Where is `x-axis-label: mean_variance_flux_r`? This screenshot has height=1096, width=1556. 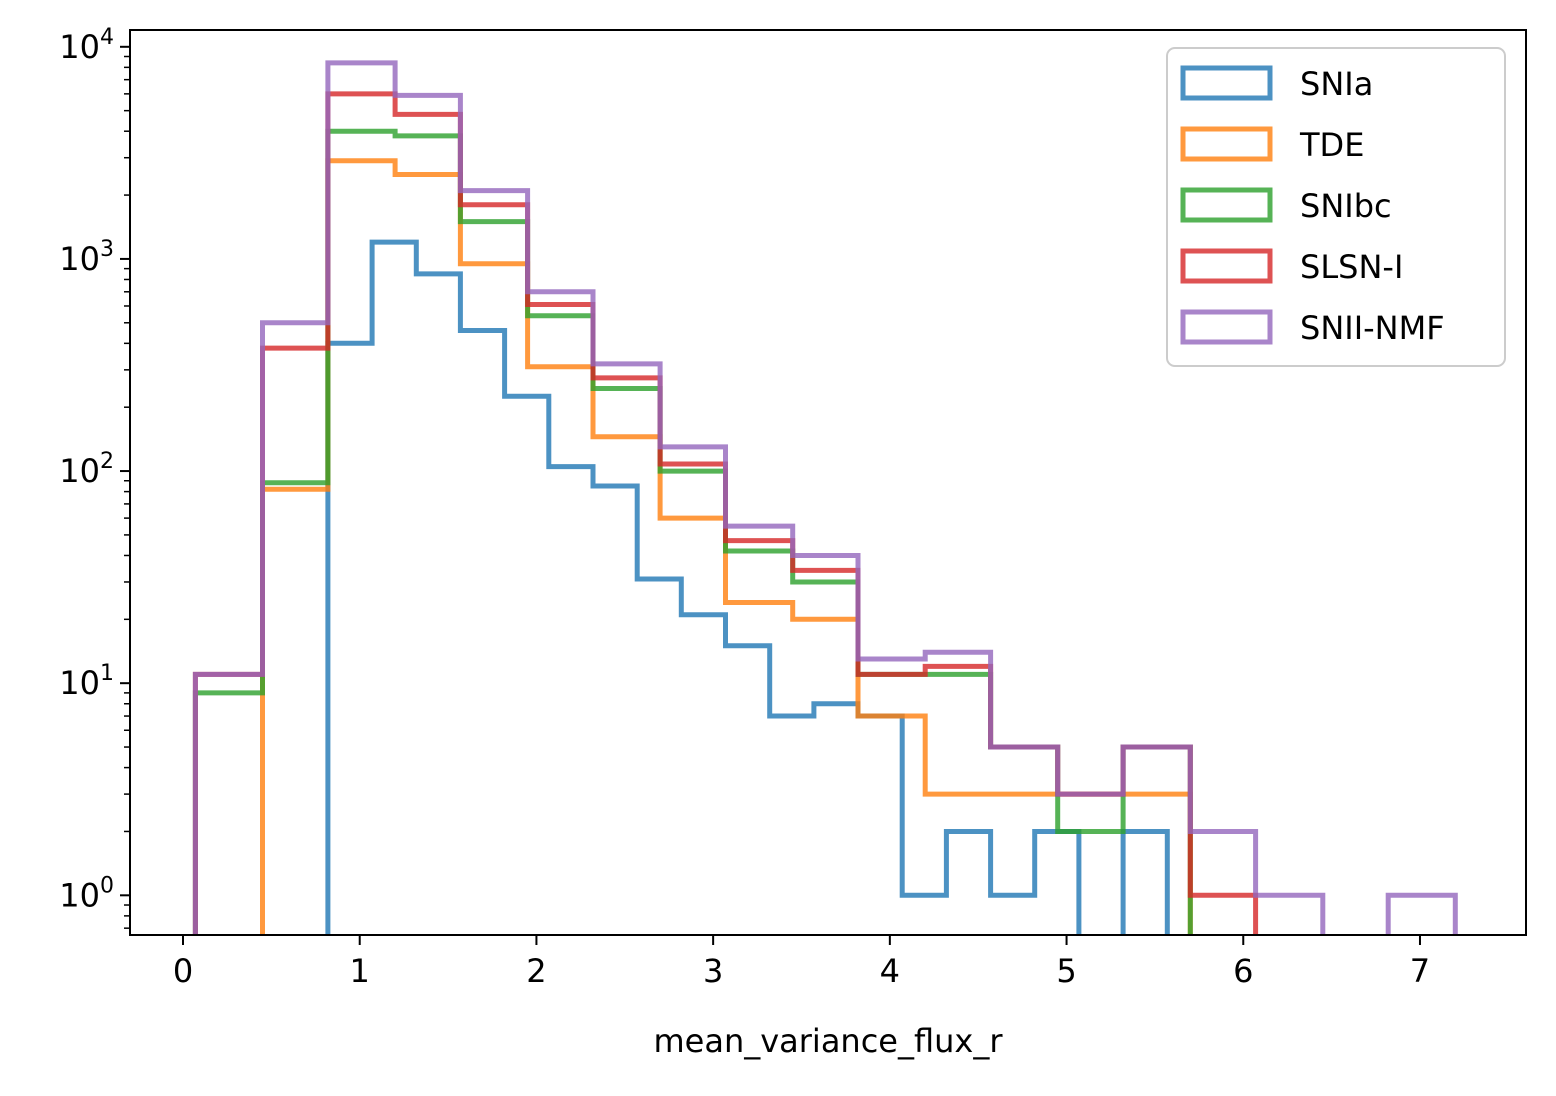
x-axis-label: mean_variance_flux_r is located at coordinates (828, 1041).